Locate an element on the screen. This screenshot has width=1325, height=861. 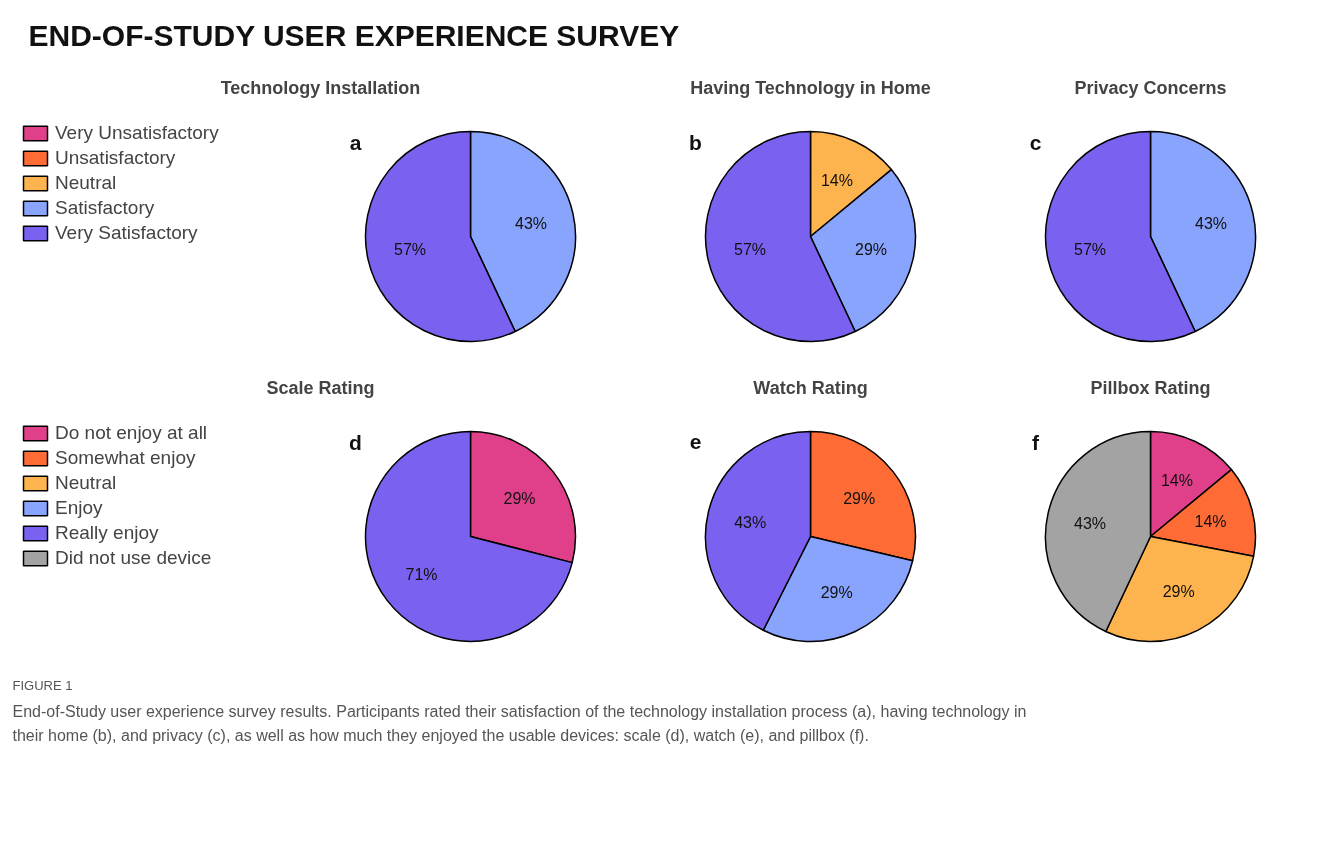
chart-title: Privacy Concerns is located at coordinates (1150, 87).